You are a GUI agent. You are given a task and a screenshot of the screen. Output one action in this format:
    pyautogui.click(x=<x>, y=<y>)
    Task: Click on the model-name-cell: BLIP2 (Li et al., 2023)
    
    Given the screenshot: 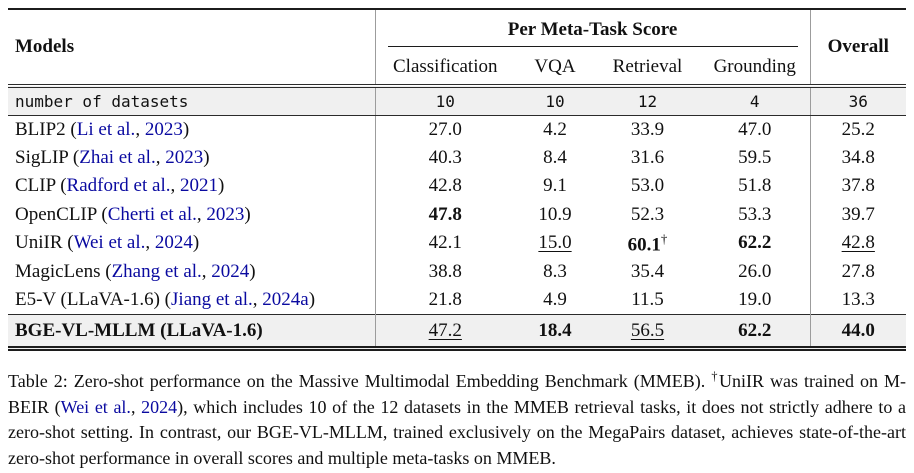 What is the action you would take?
    pyautogui.click(x=102, y=129)
    